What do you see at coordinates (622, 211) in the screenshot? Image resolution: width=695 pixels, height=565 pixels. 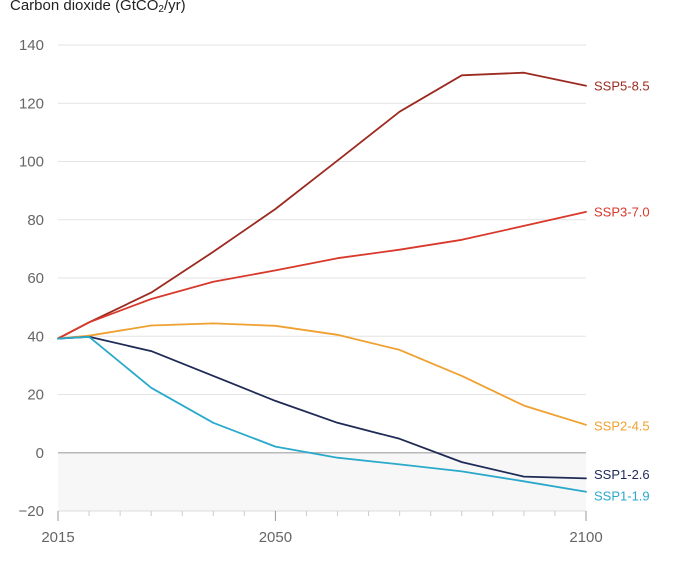 I see `series-label-ssp3-7-0: SSP3-7.0` at bounding box center [622, 211].